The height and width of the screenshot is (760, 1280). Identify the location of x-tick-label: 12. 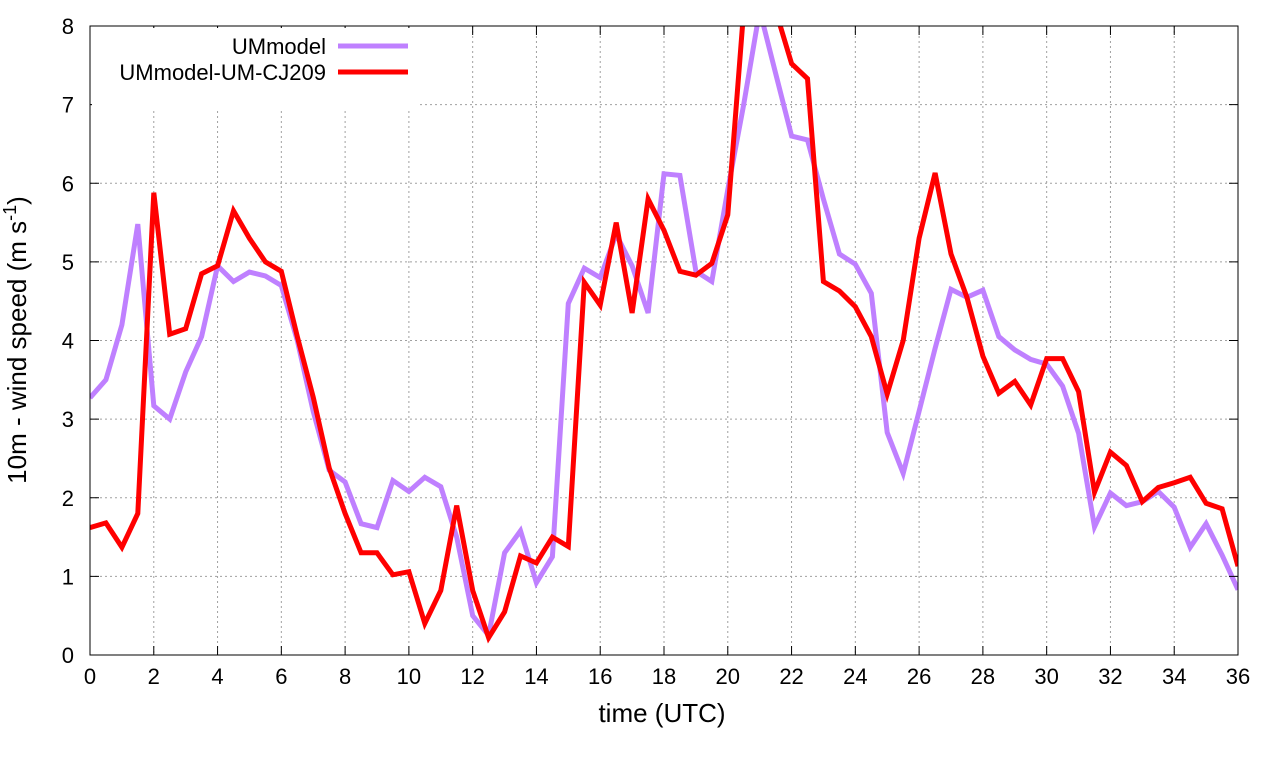
(472, 676).